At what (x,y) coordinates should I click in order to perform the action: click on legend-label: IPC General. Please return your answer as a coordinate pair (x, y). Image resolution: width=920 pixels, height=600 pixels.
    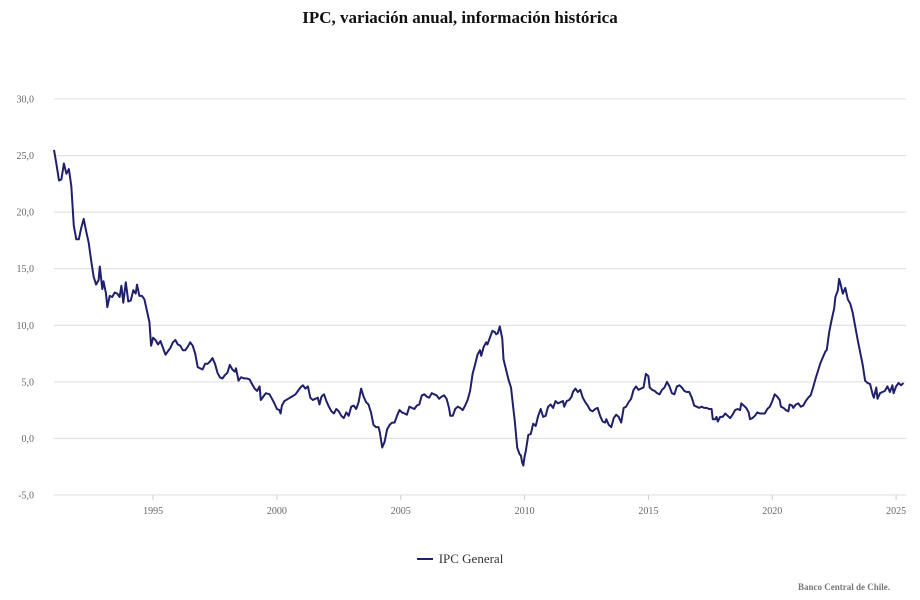
    Looking at the image, I should click on (471, 558).